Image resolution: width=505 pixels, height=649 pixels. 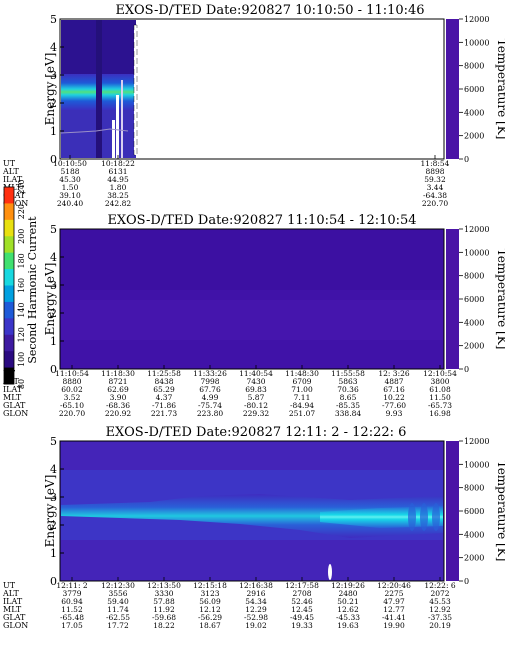 What do you see at coordinates (256, 601) in the screenshot?
I see `panel3-cell-ilat: 54.34` at bounding box center [256, 601].